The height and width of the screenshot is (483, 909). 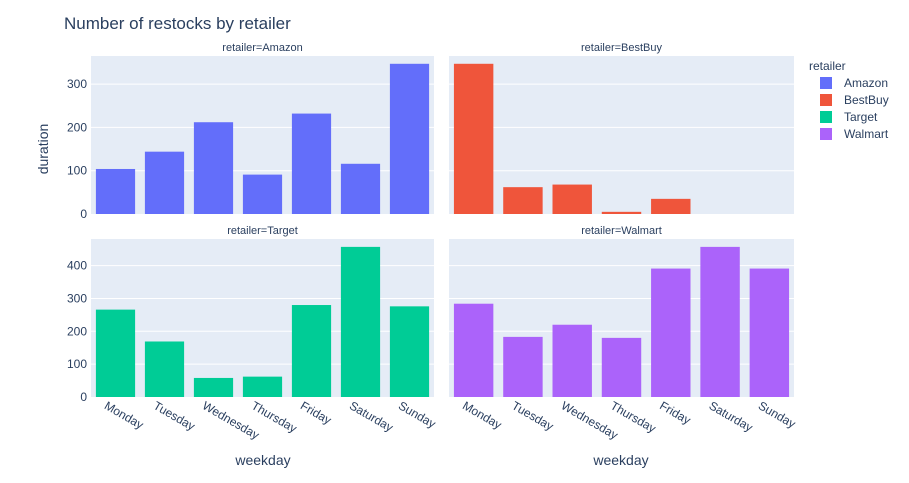 What do you see at coordinates (827, 66) in the screenshot?
I see `legend-title: retailer` at bounding box center [827, 66].